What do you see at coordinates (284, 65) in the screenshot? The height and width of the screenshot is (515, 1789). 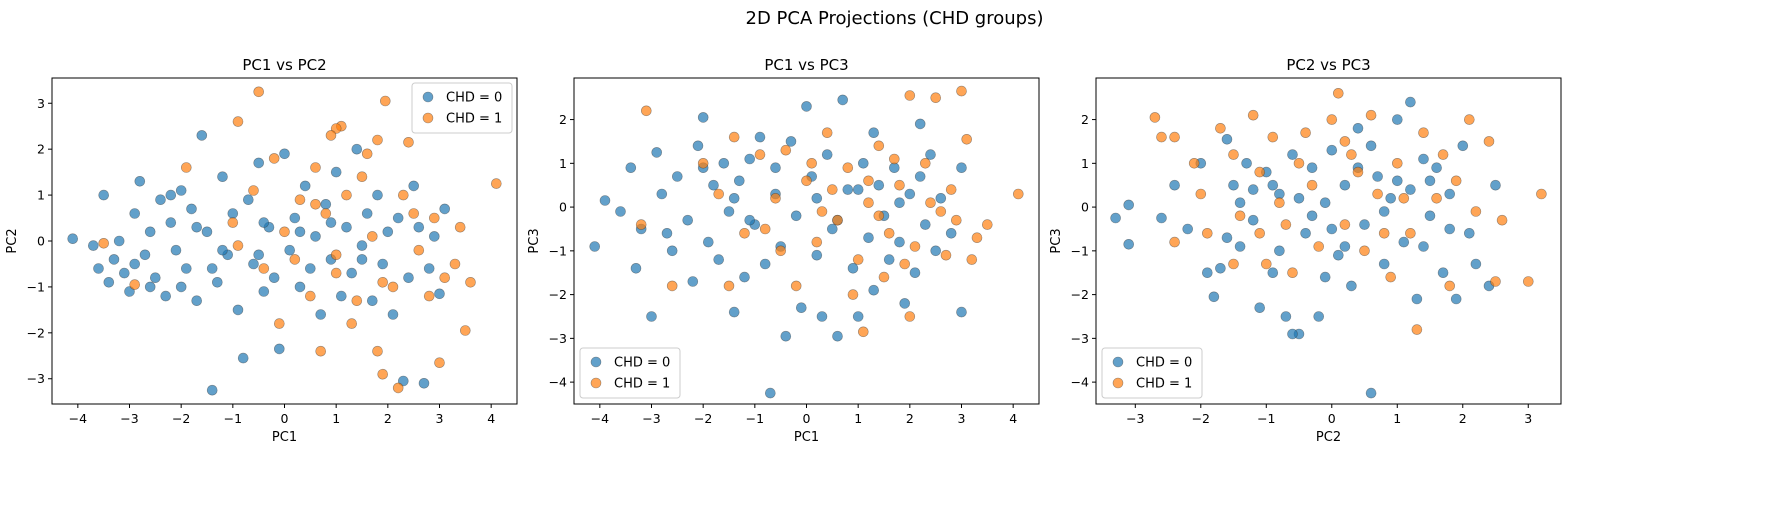 I see `subplot-title: PC1 vs PC2` at bounding box center [284, 65].